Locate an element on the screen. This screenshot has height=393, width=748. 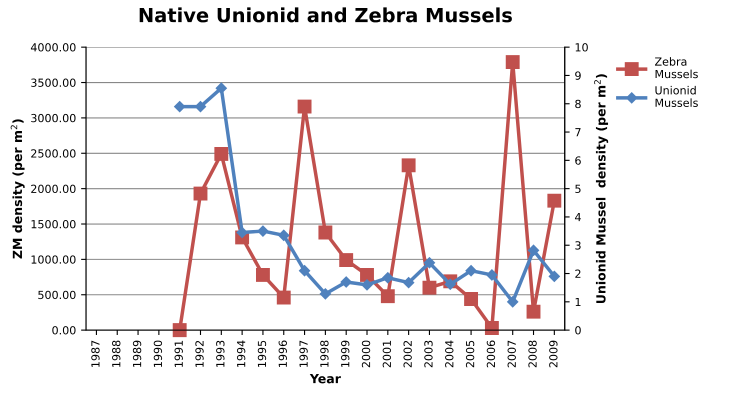
y2-tick-label: 4 is located at coordinates (578, 217).